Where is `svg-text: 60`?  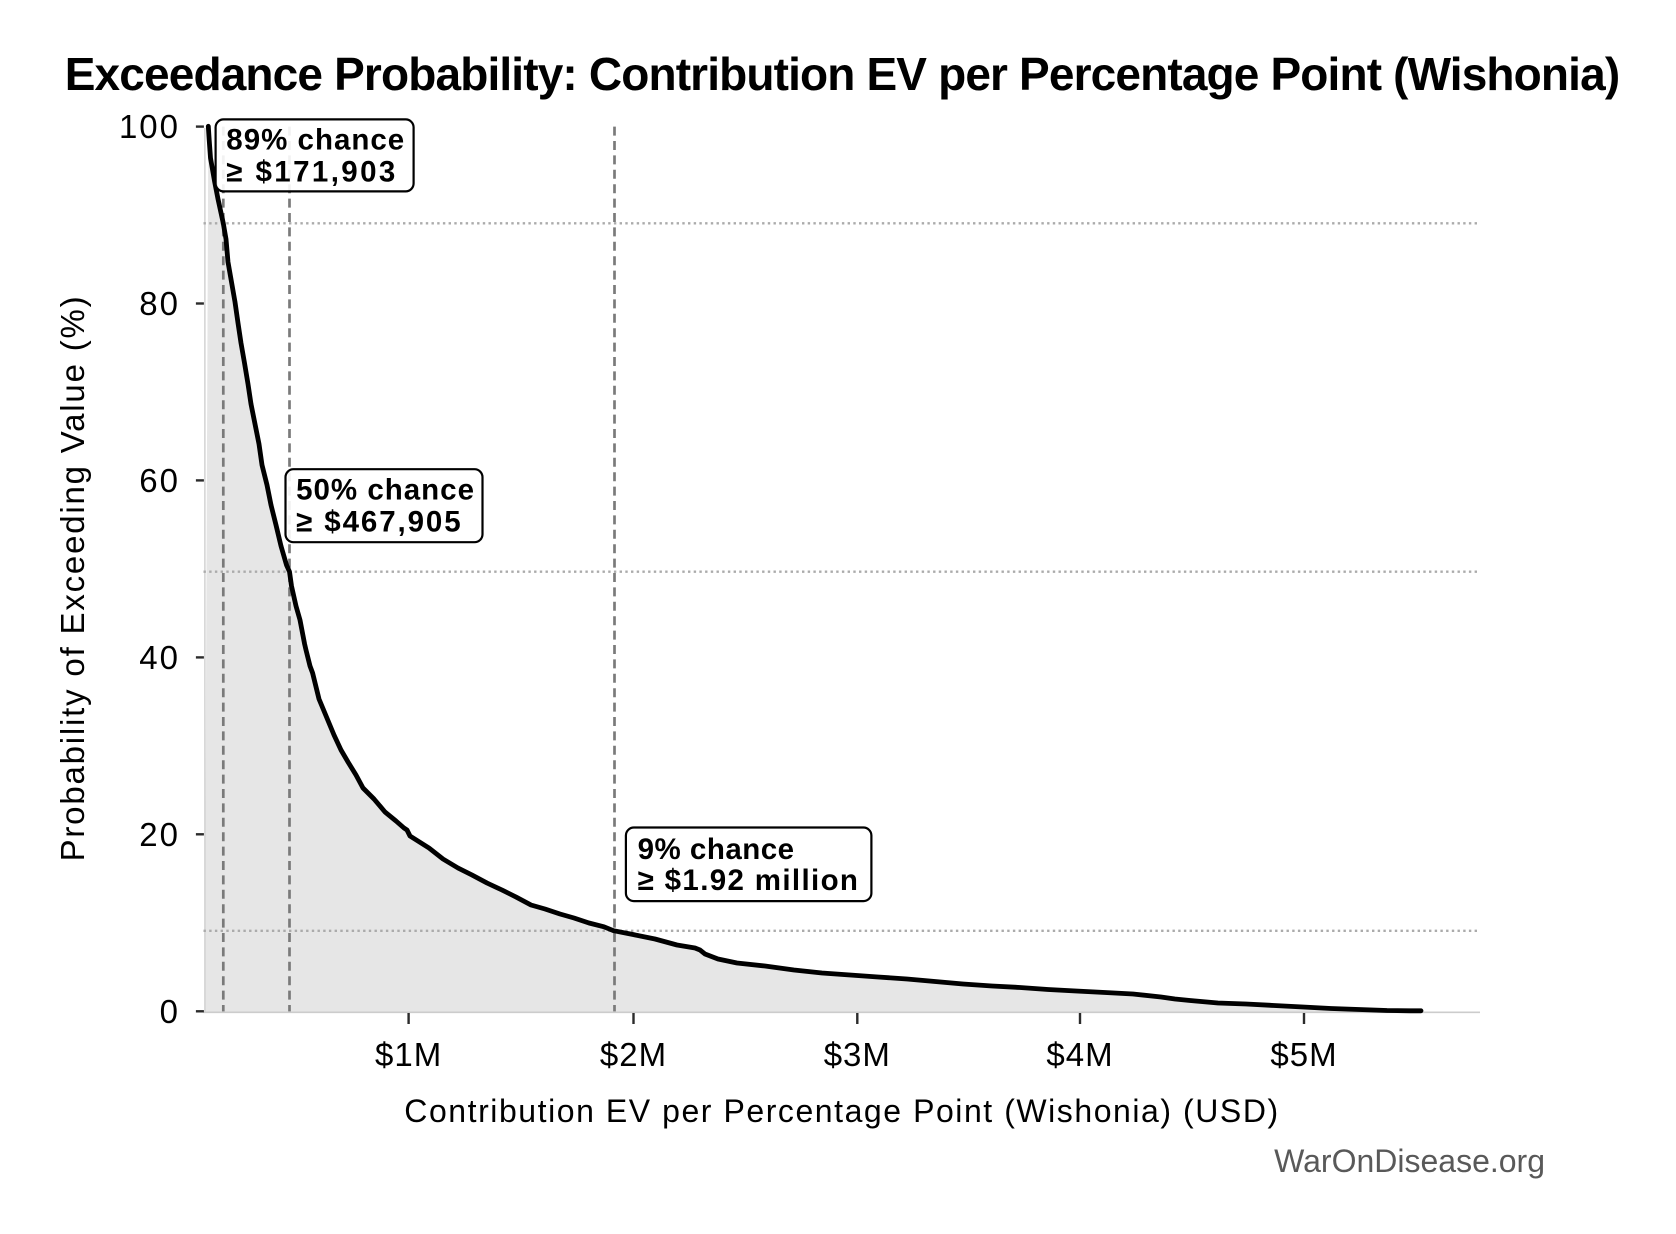
svg-text: 60 is located at coordinates (159, 480).